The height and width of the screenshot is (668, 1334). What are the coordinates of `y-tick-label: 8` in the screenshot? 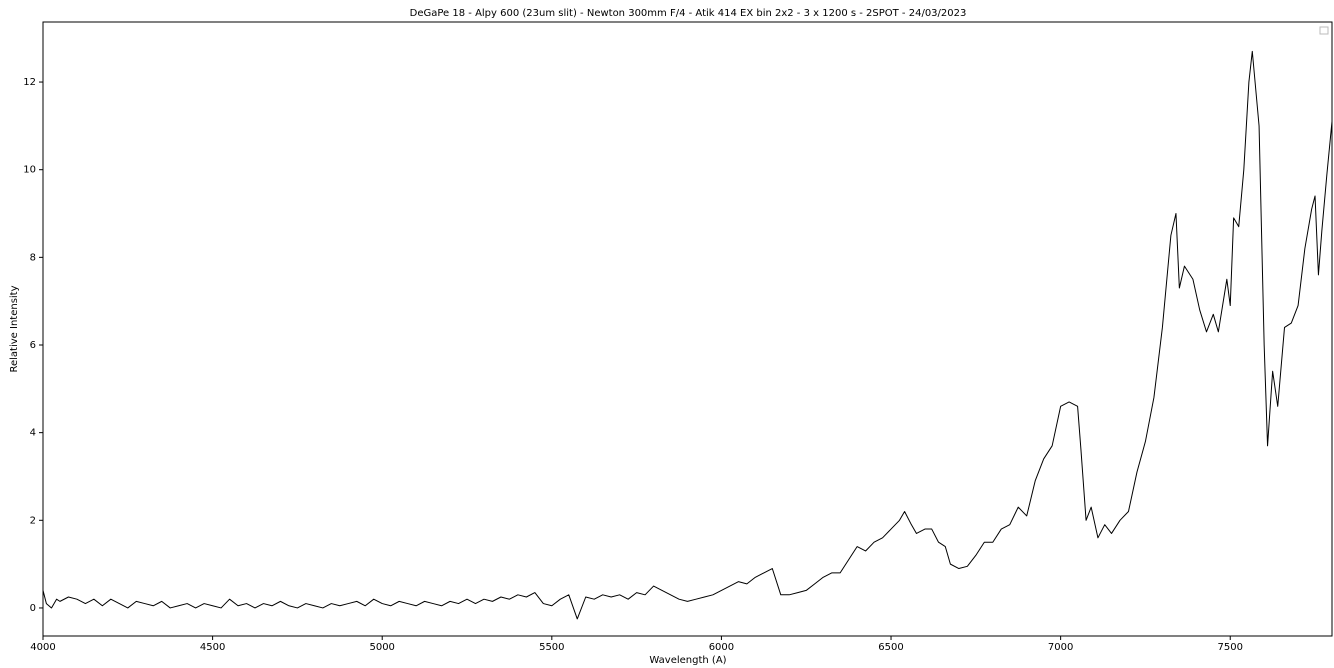 It's located at (33, 257).